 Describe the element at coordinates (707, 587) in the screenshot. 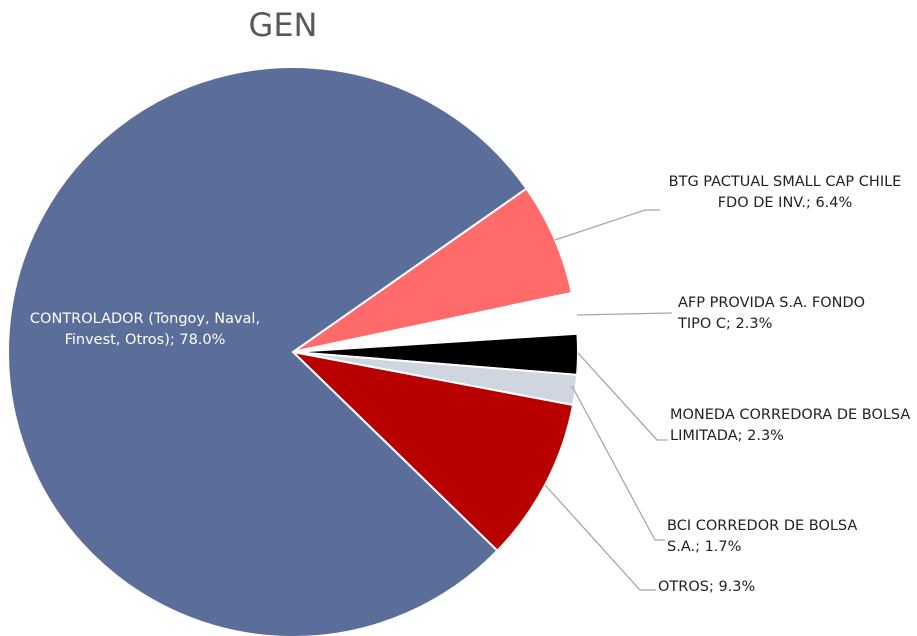

I see `data-label: OTROS; 9.3%` at that location.